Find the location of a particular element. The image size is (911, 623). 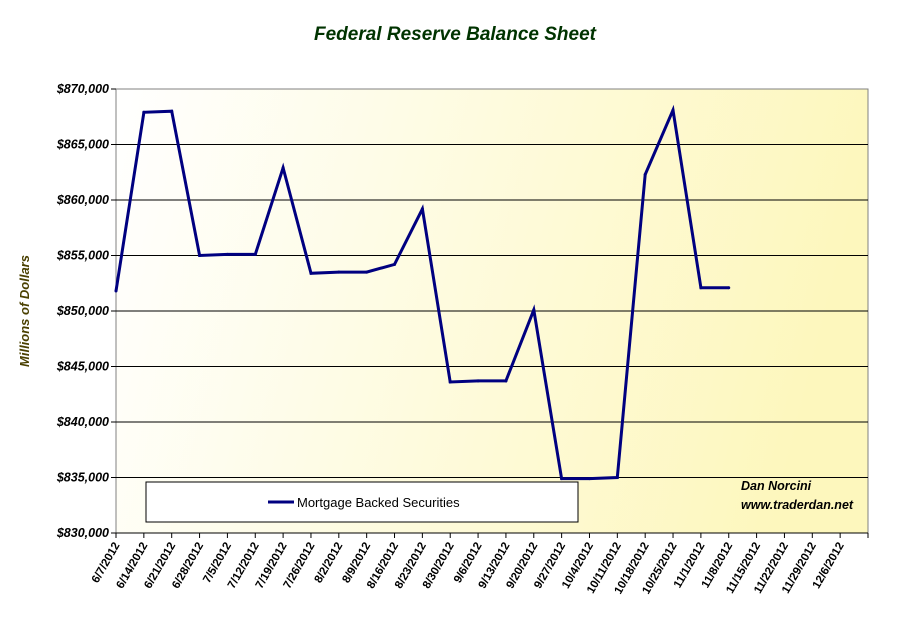

legend-box is located at coordinates (362, 502).